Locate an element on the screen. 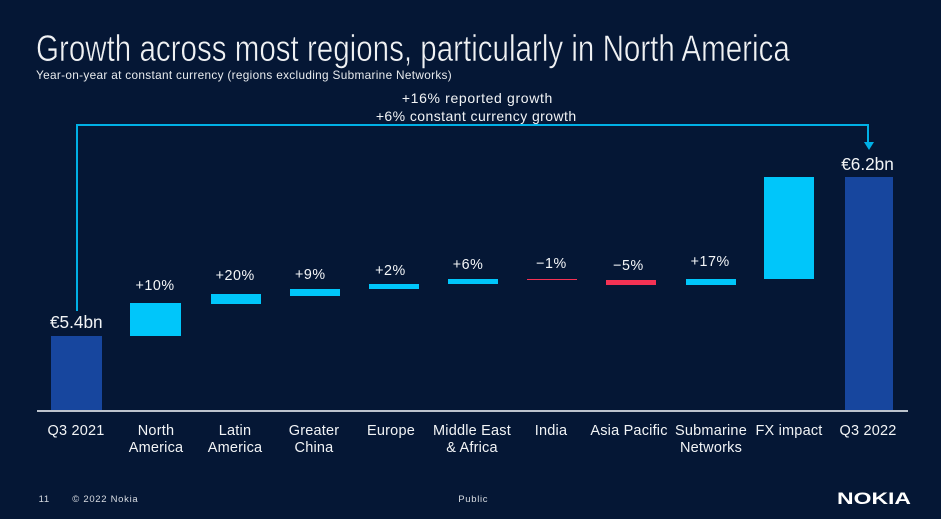 This screenshot has width=941, height=519. svg-text: NOKIA is located at coordinates (874, 498).